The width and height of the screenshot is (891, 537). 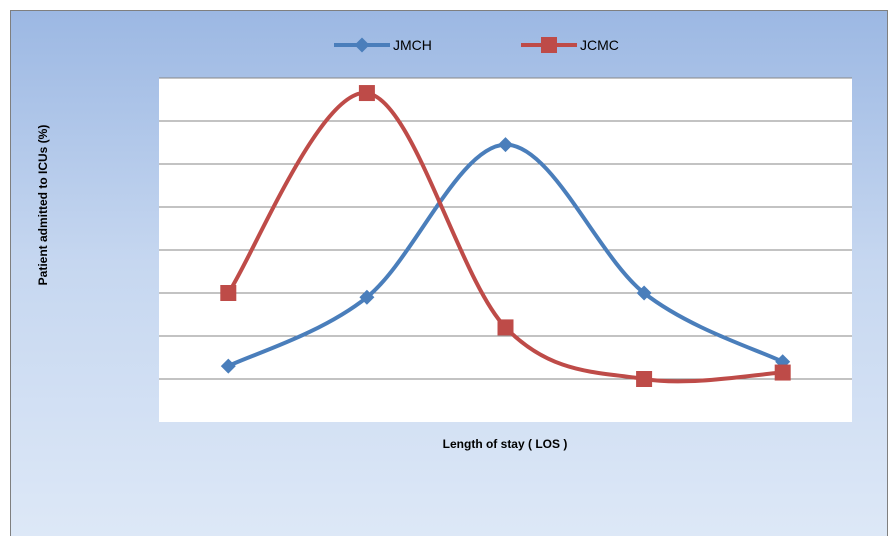 What do you see at coordinates (599, 45) in the screenshot?
I see `legend-label-jcmc: JCMC` at bounding box center [599, 45].